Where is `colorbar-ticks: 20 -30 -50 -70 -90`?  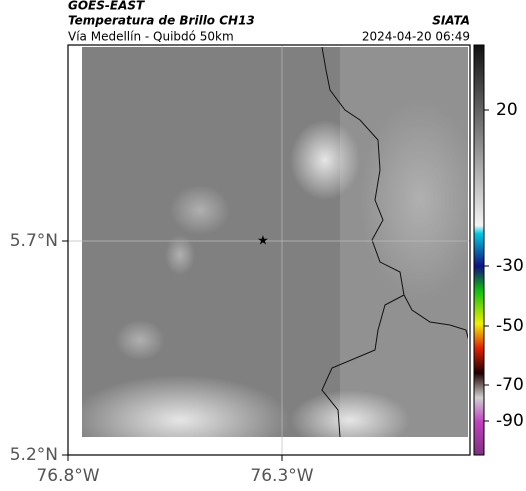
colorbar-ticks: 20 -30 -50 -70 -90 is located at coordinates (504, 265).